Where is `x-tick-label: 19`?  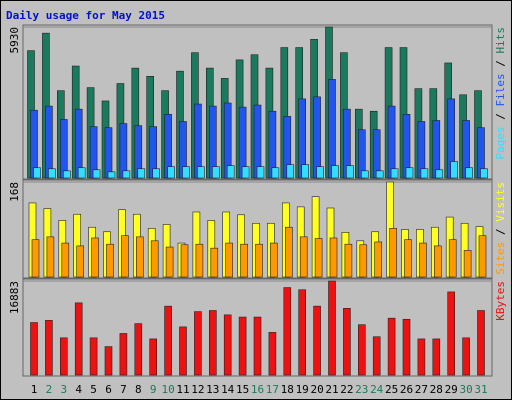
x-tick-label: 19 is located at coordinates (302, 389).